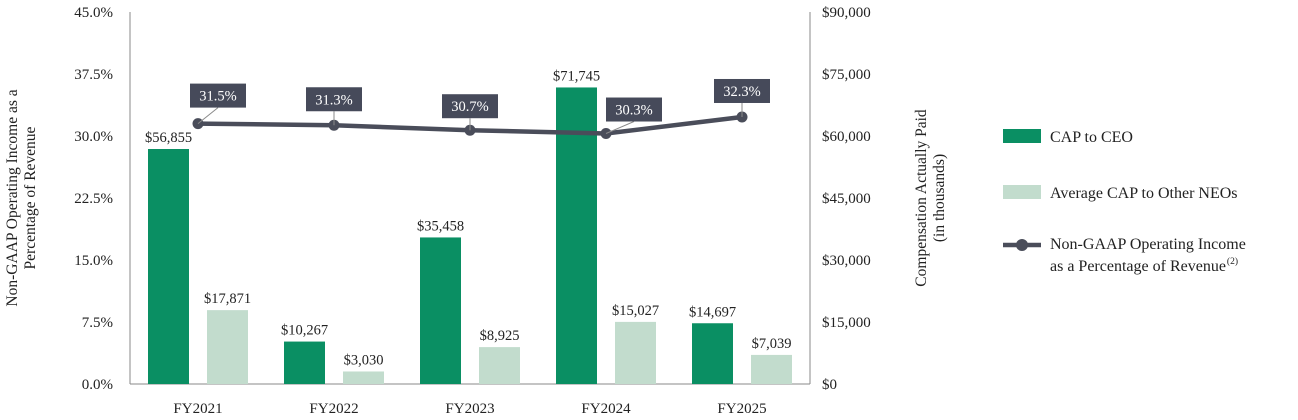 Image resolution: width=1298 pixels, height=420 pixels. What do you see at coordinates (440, 226) in the screenshot?
I see `bar-value-label: $35,458` at bounding box center [440, 226].